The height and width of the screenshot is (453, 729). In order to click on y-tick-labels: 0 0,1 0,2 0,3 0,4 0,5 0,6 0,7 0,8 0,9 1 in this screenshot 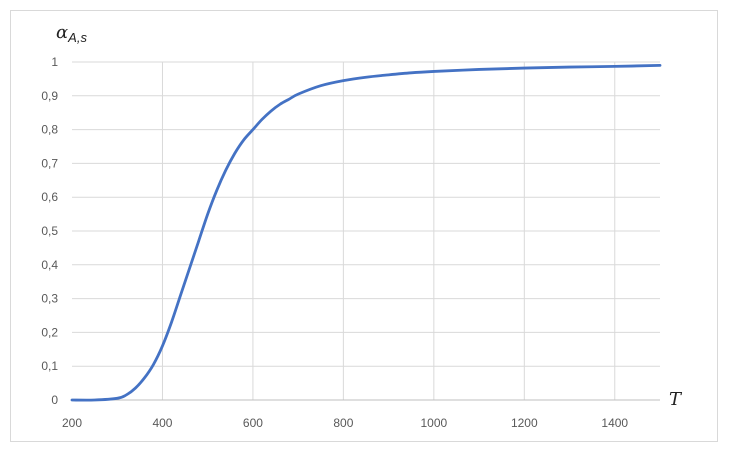, I will do `click(49, 231)`.